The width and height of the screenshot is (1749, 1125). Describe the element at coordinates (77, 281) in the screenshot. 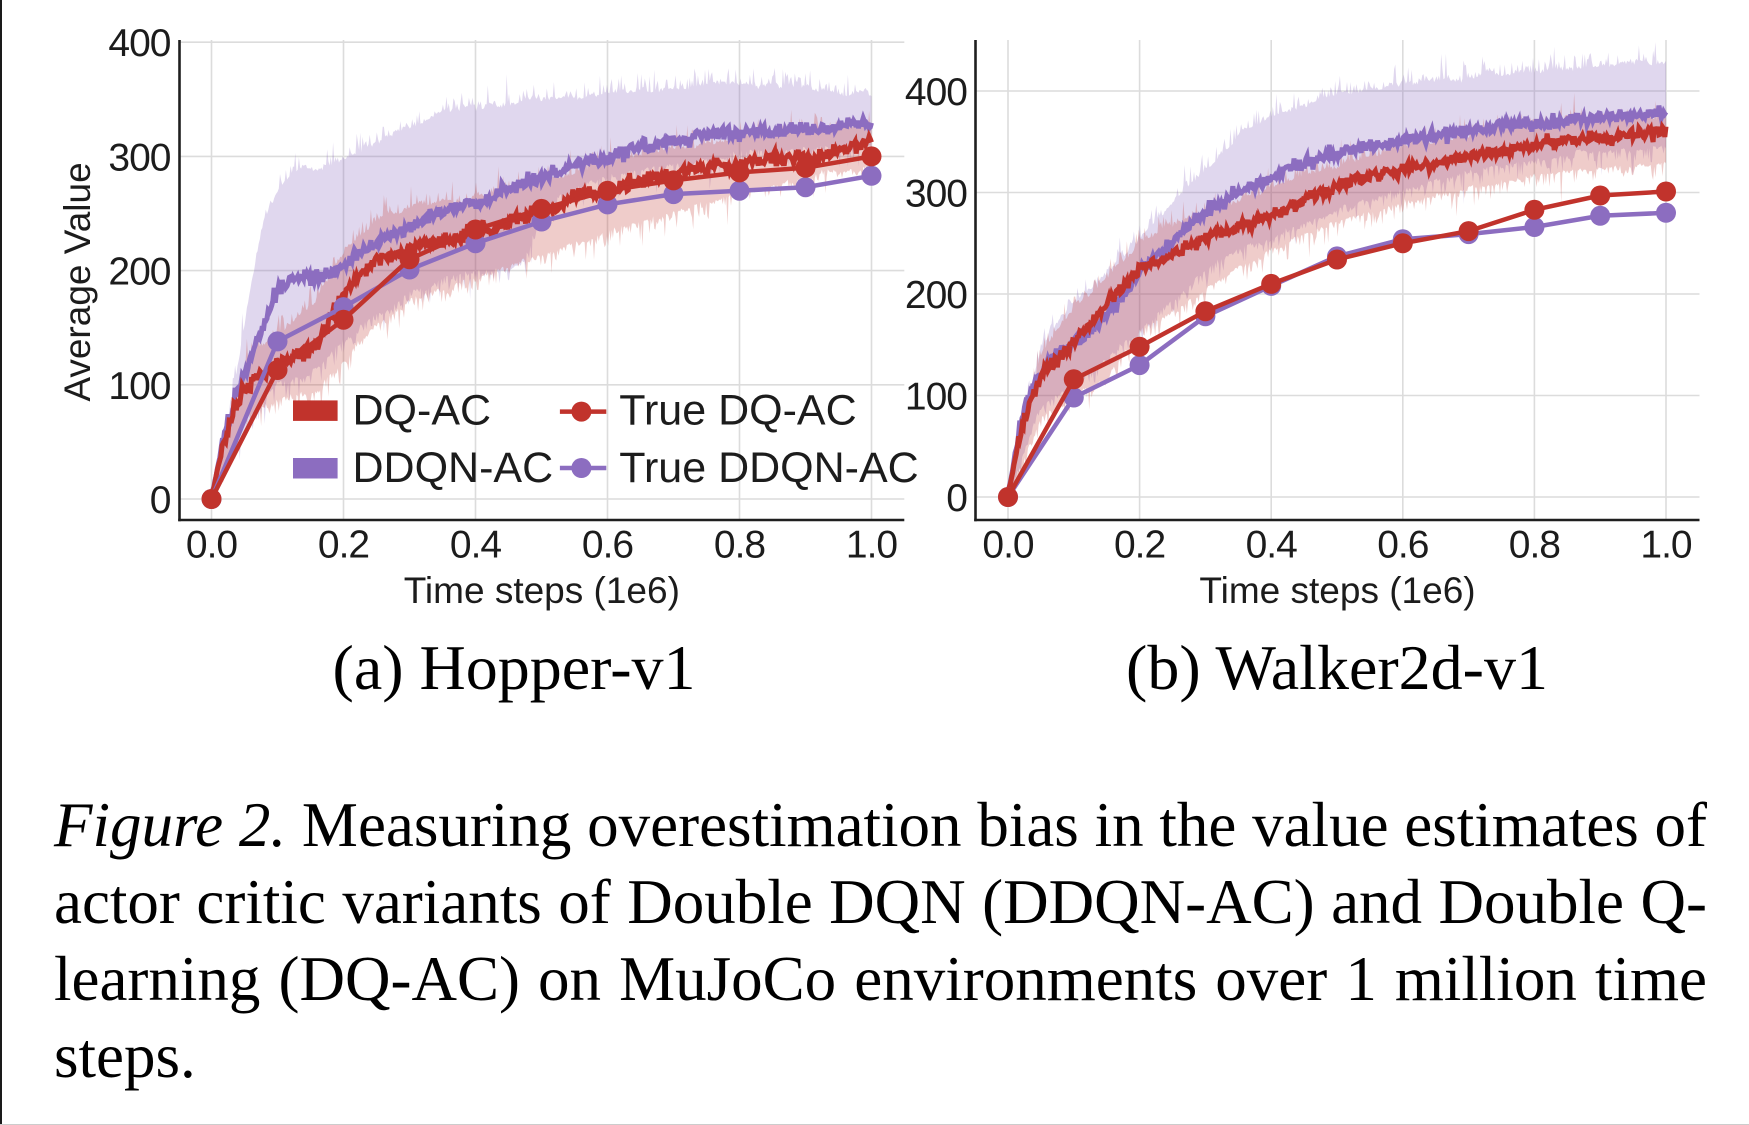

I see `svg-text: Average Value` at that location.